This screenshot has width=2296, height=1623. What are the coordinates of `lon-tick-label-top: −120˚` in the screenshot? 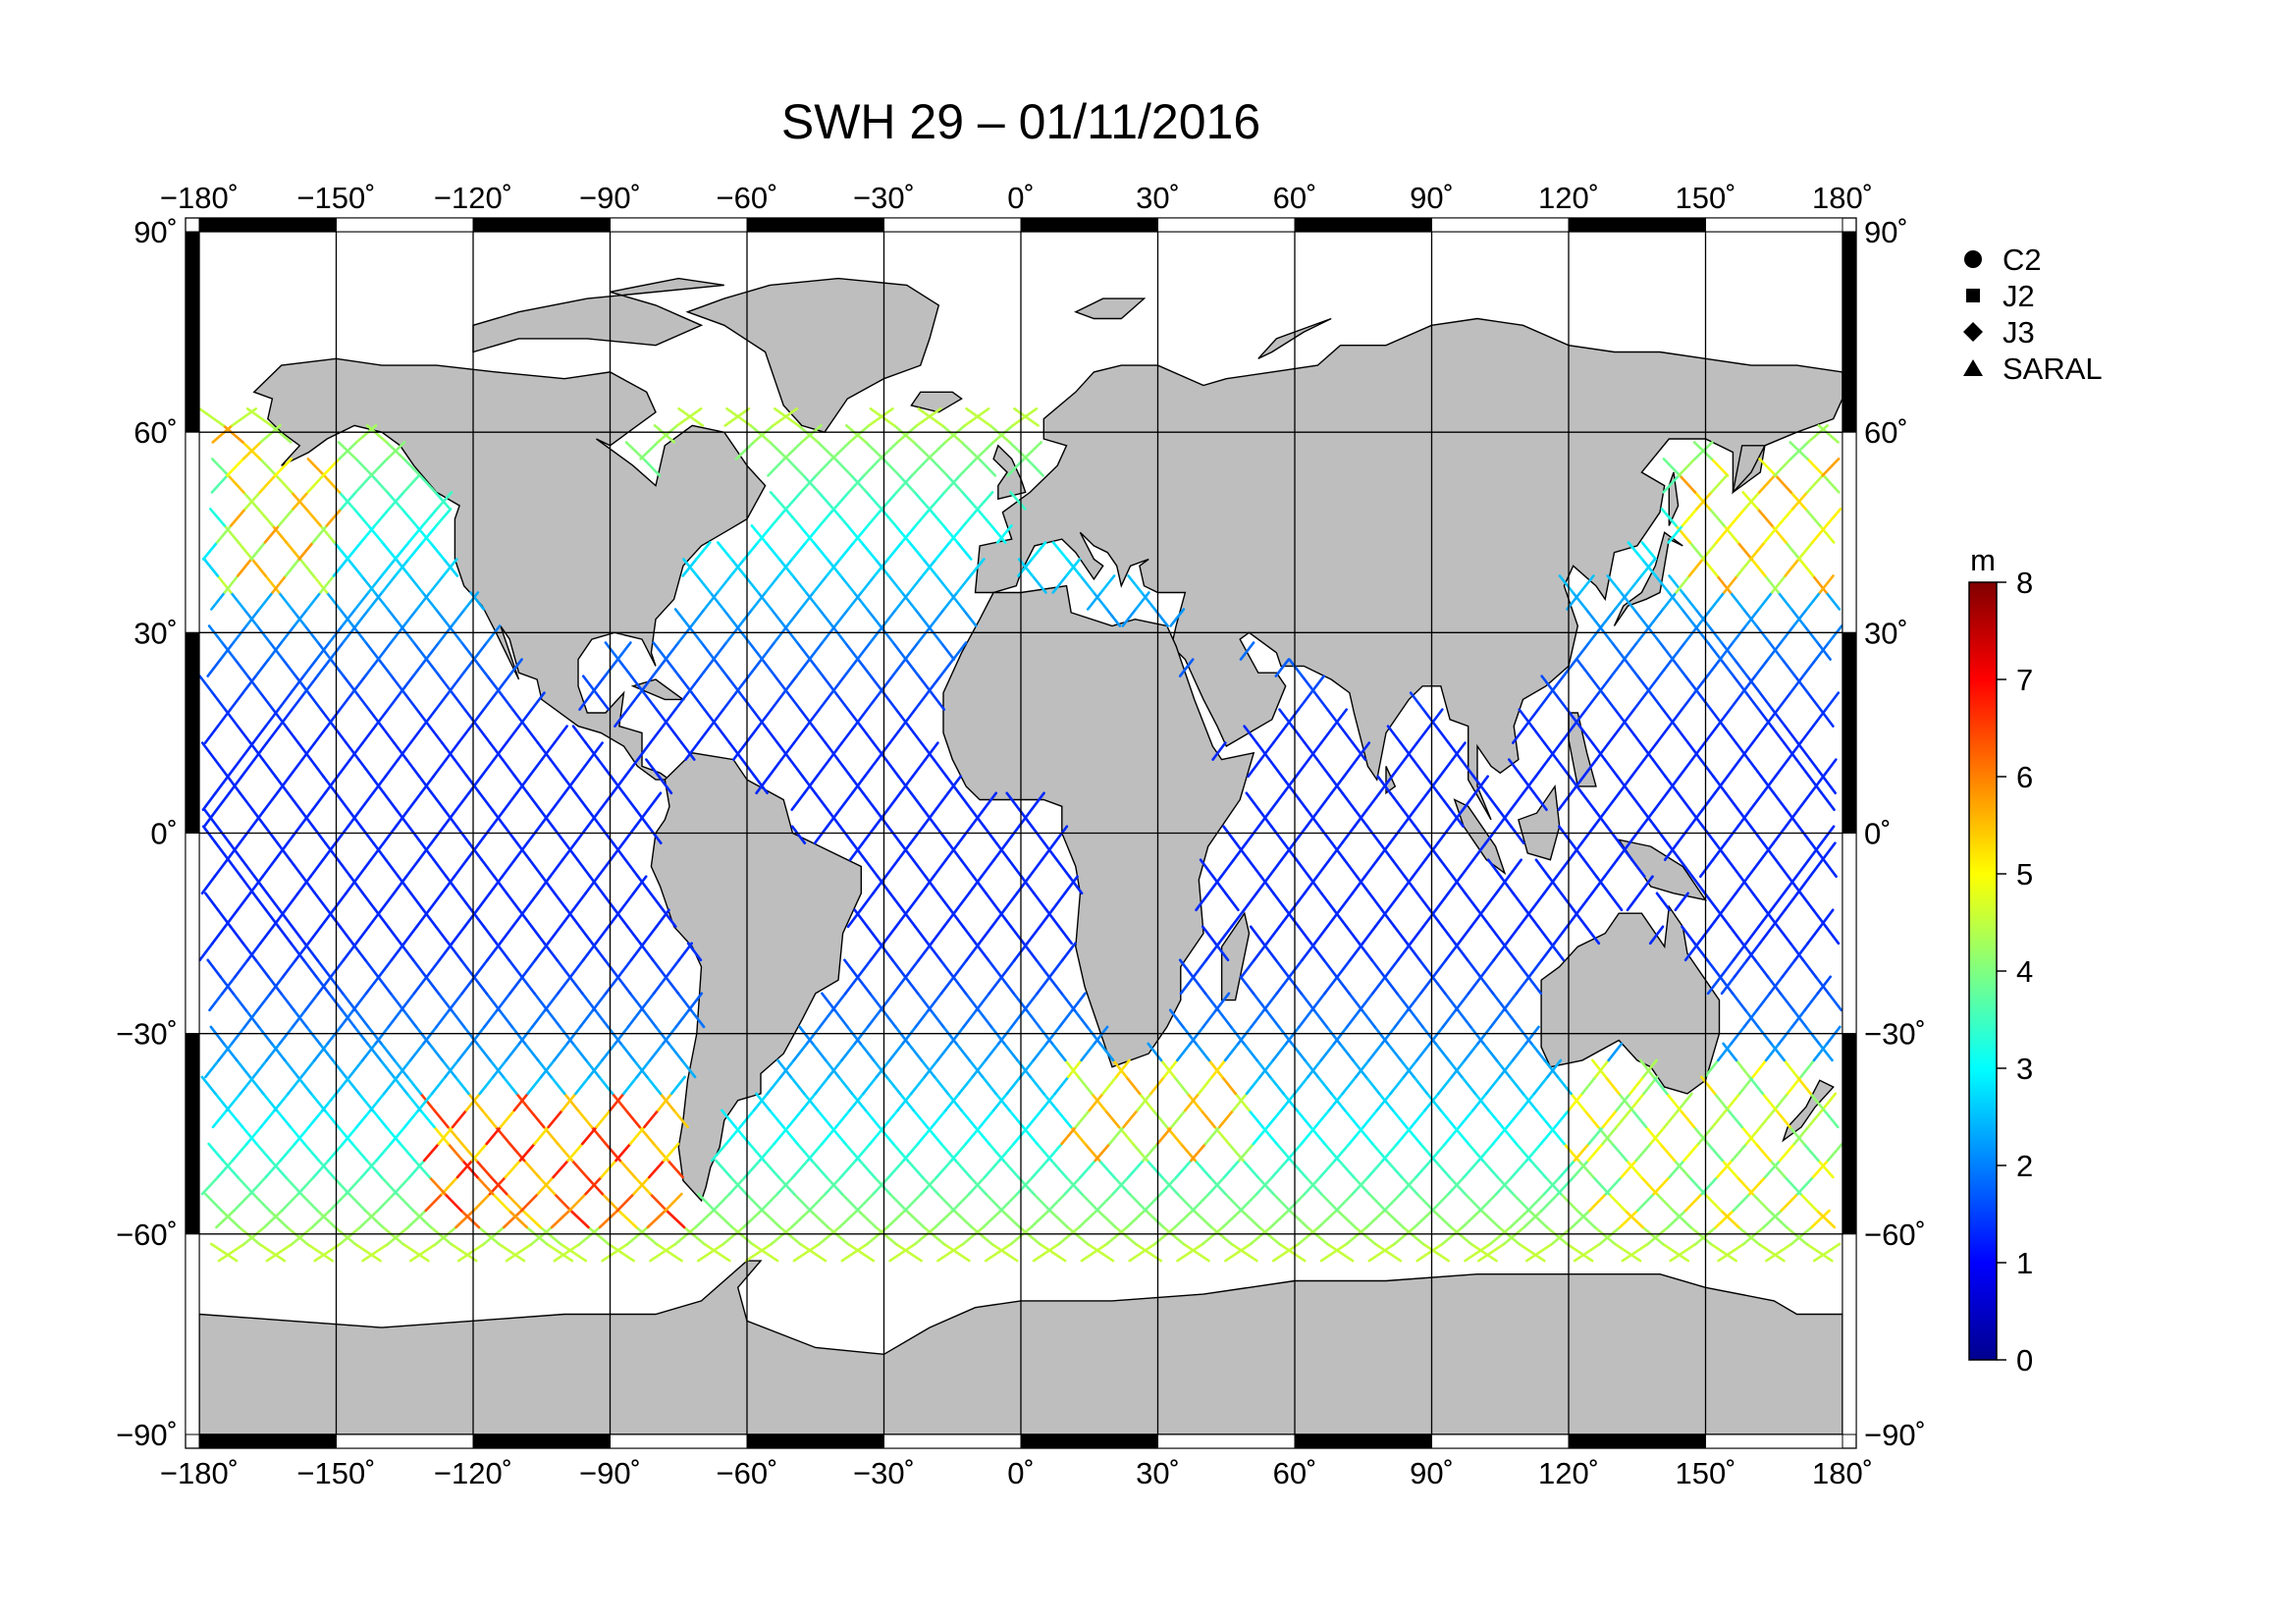 It's located at (473, 198).